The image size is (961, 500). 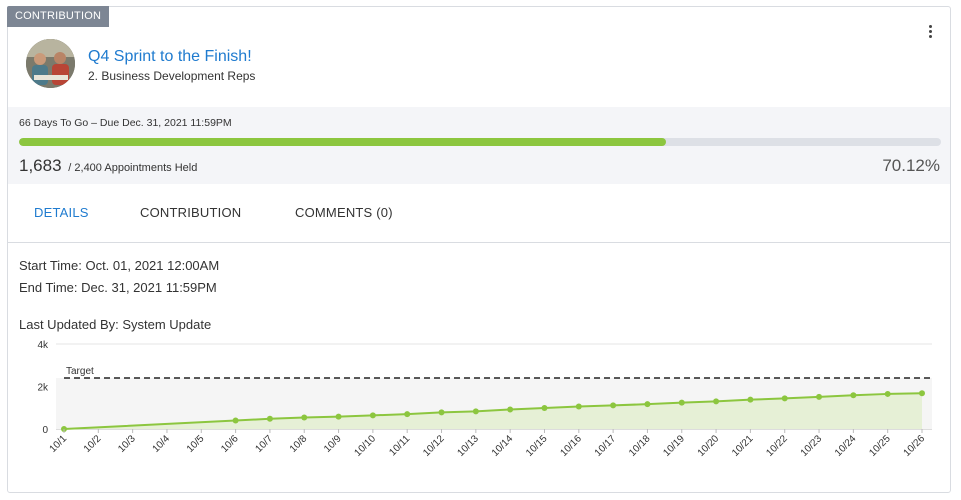 What do you see at coordinates (118, 287) in the screenshot?
I see `end-time: End Time: Dec. 31, 2021 11:59PM` at bounding box center [118, 287].